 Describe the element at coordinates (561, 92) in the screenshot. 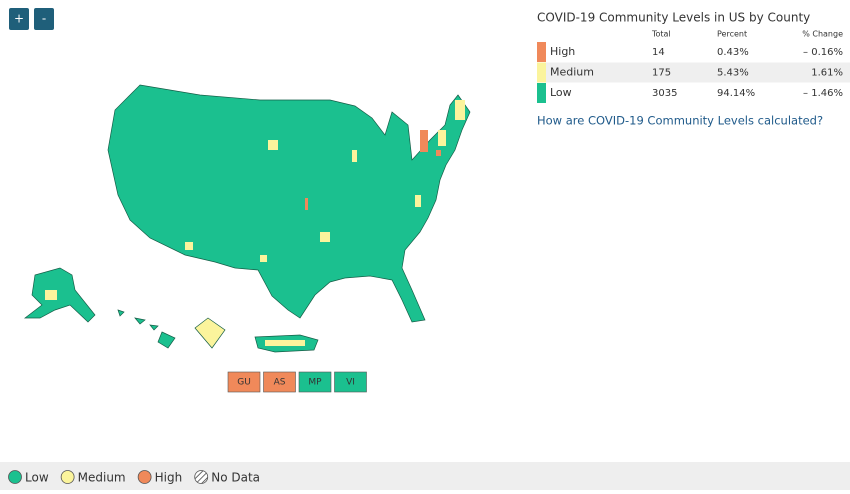

I see `level-name: Low` at that location.